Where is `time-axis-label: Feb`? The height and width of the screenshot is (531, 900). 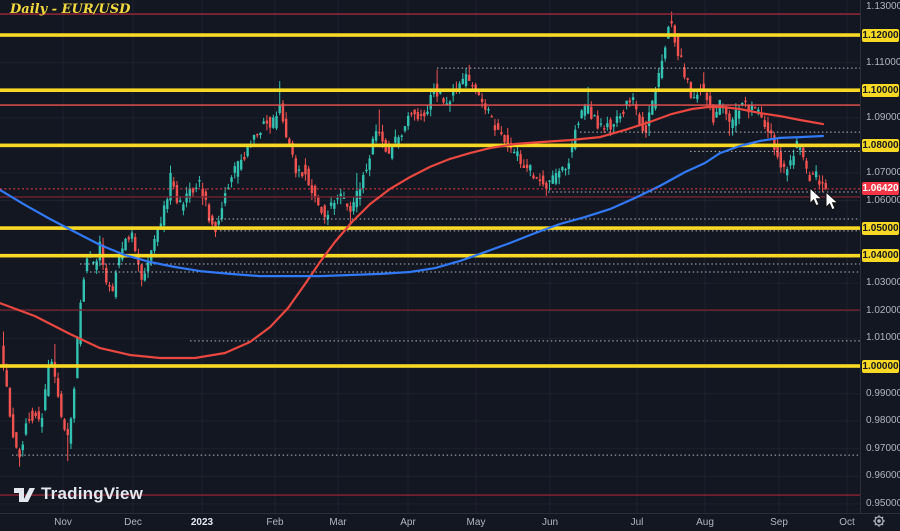
time-axis-label: Feb is located at coordinates (275, 522).